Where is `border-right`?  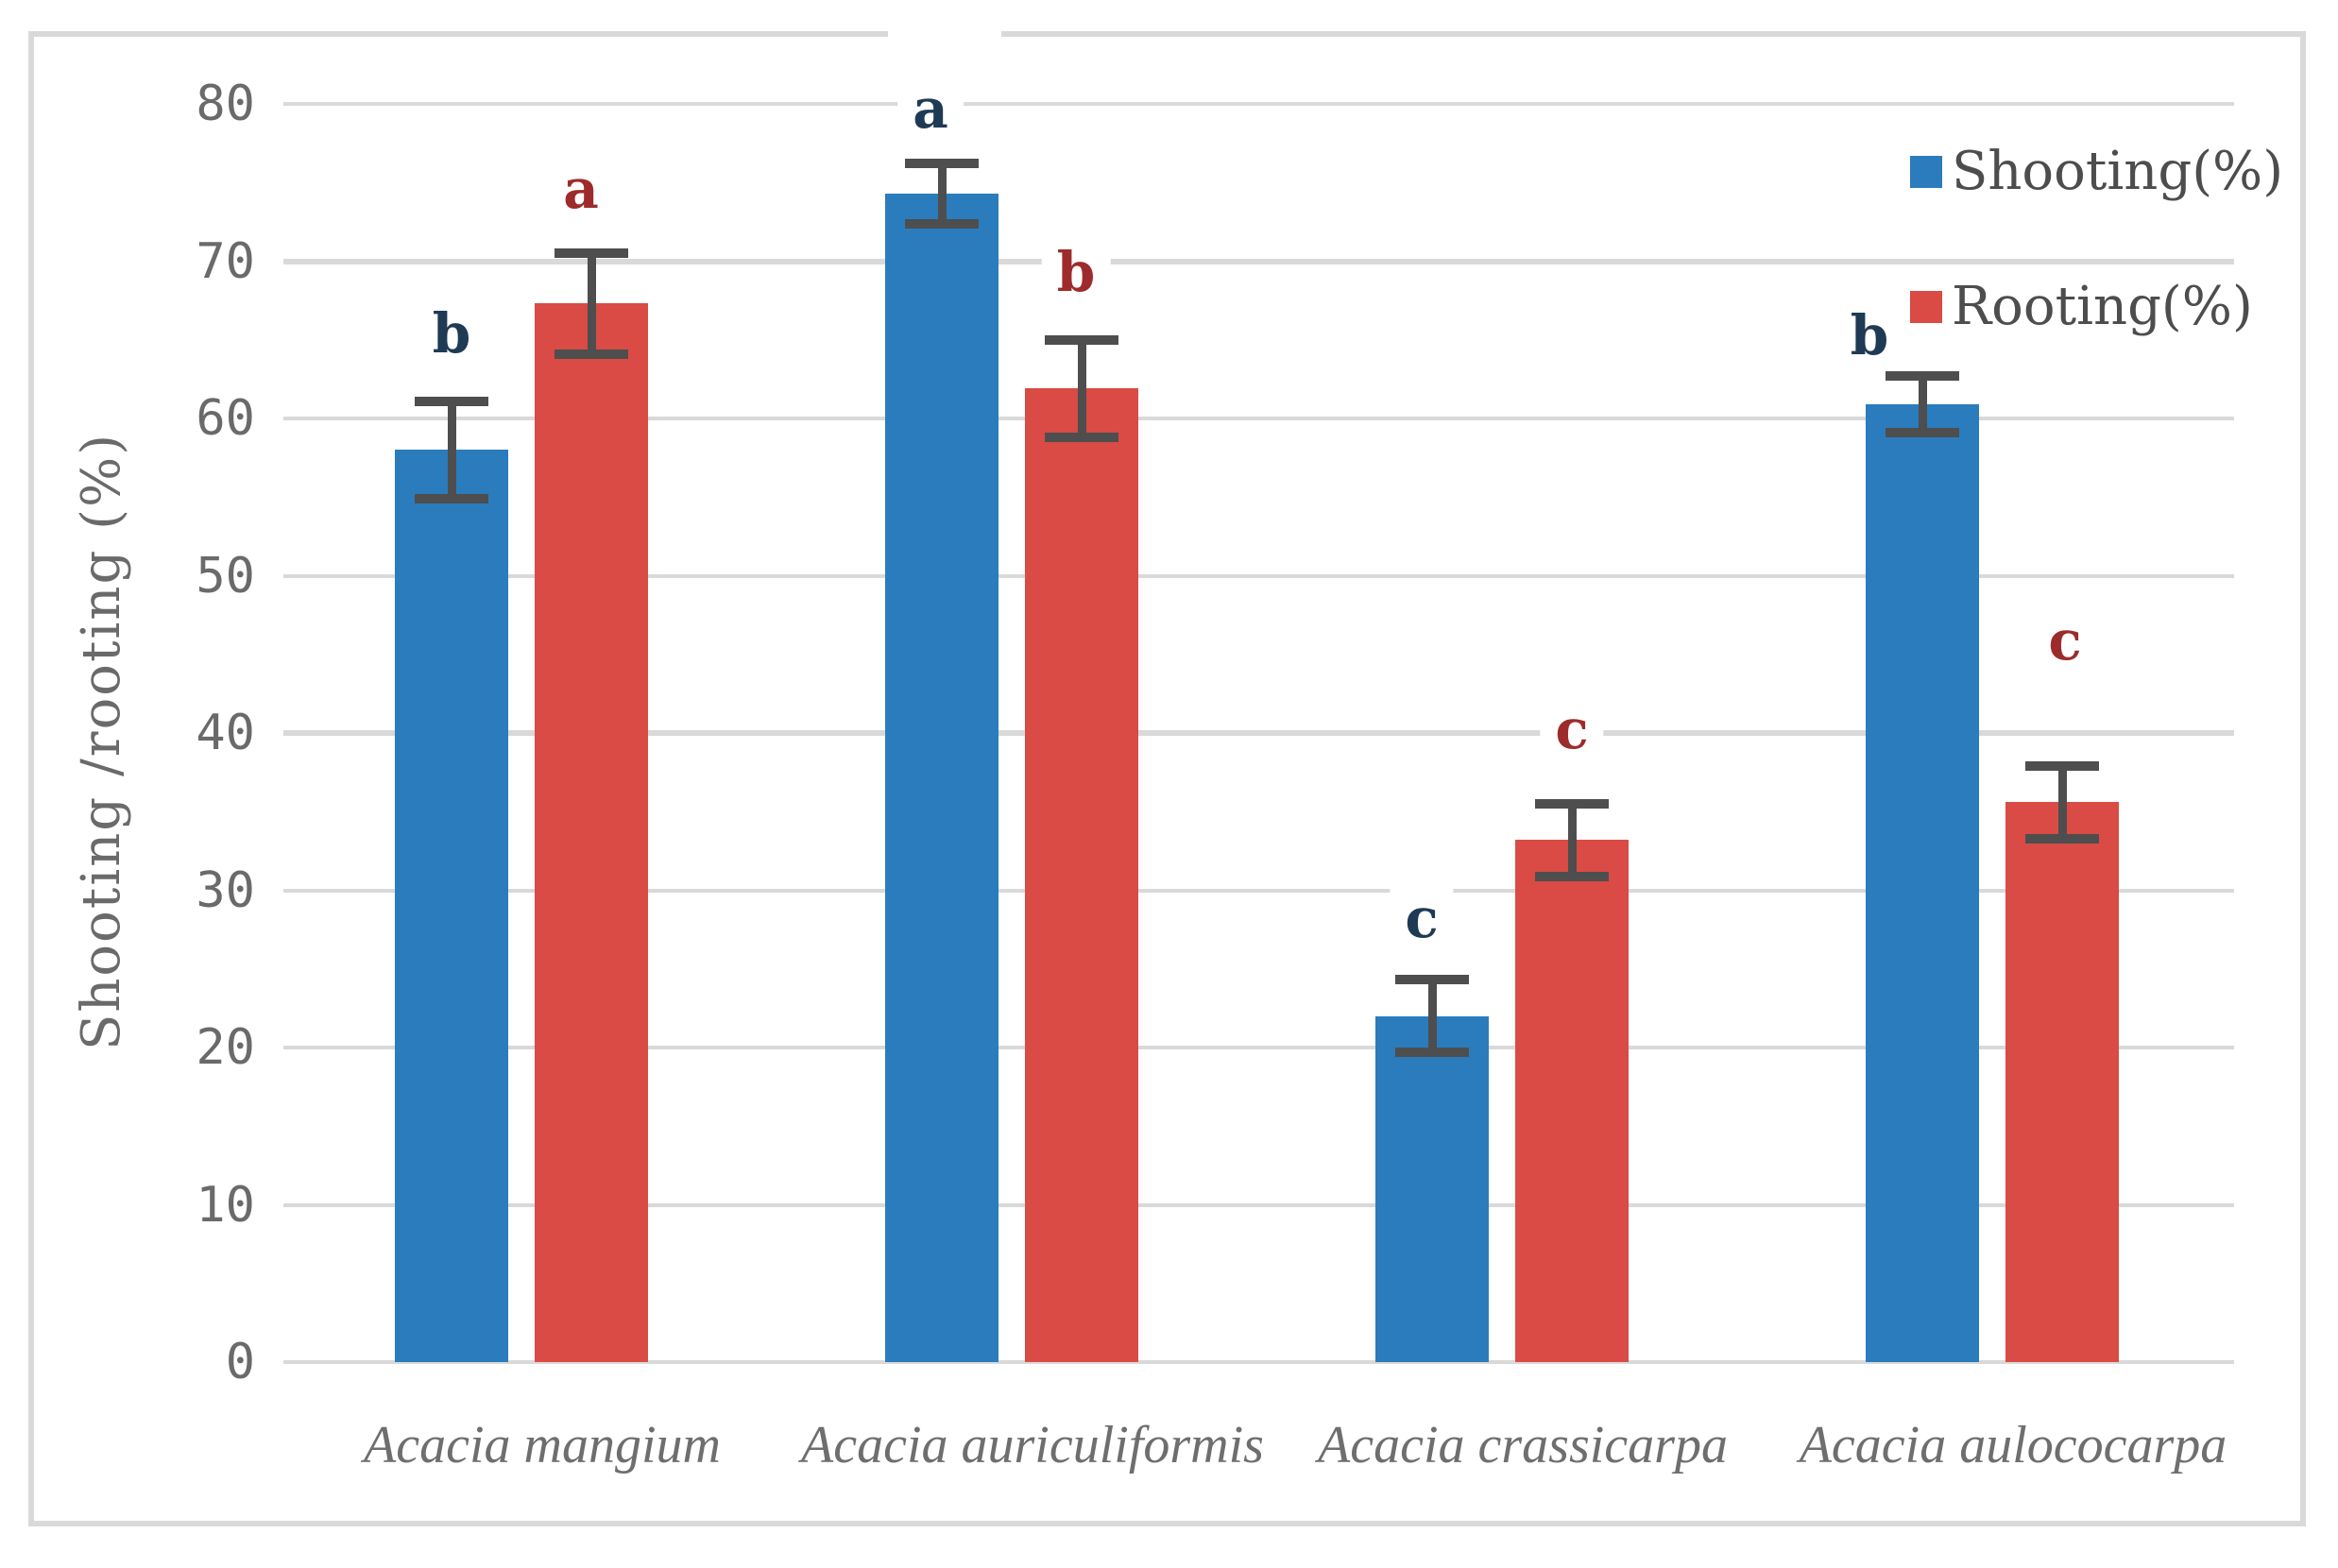 border-right is located at coordinates (2303, 778).